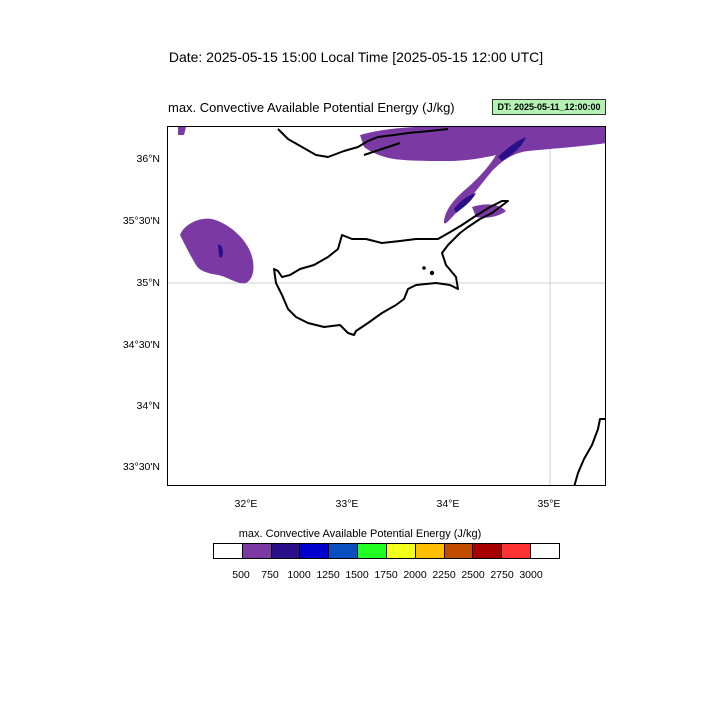 This screenshot has width=720, height=720. What do you see at coordinates (217, 251) in the screenshot?
I see `cape-region-west` at bounding box center [217, 251].